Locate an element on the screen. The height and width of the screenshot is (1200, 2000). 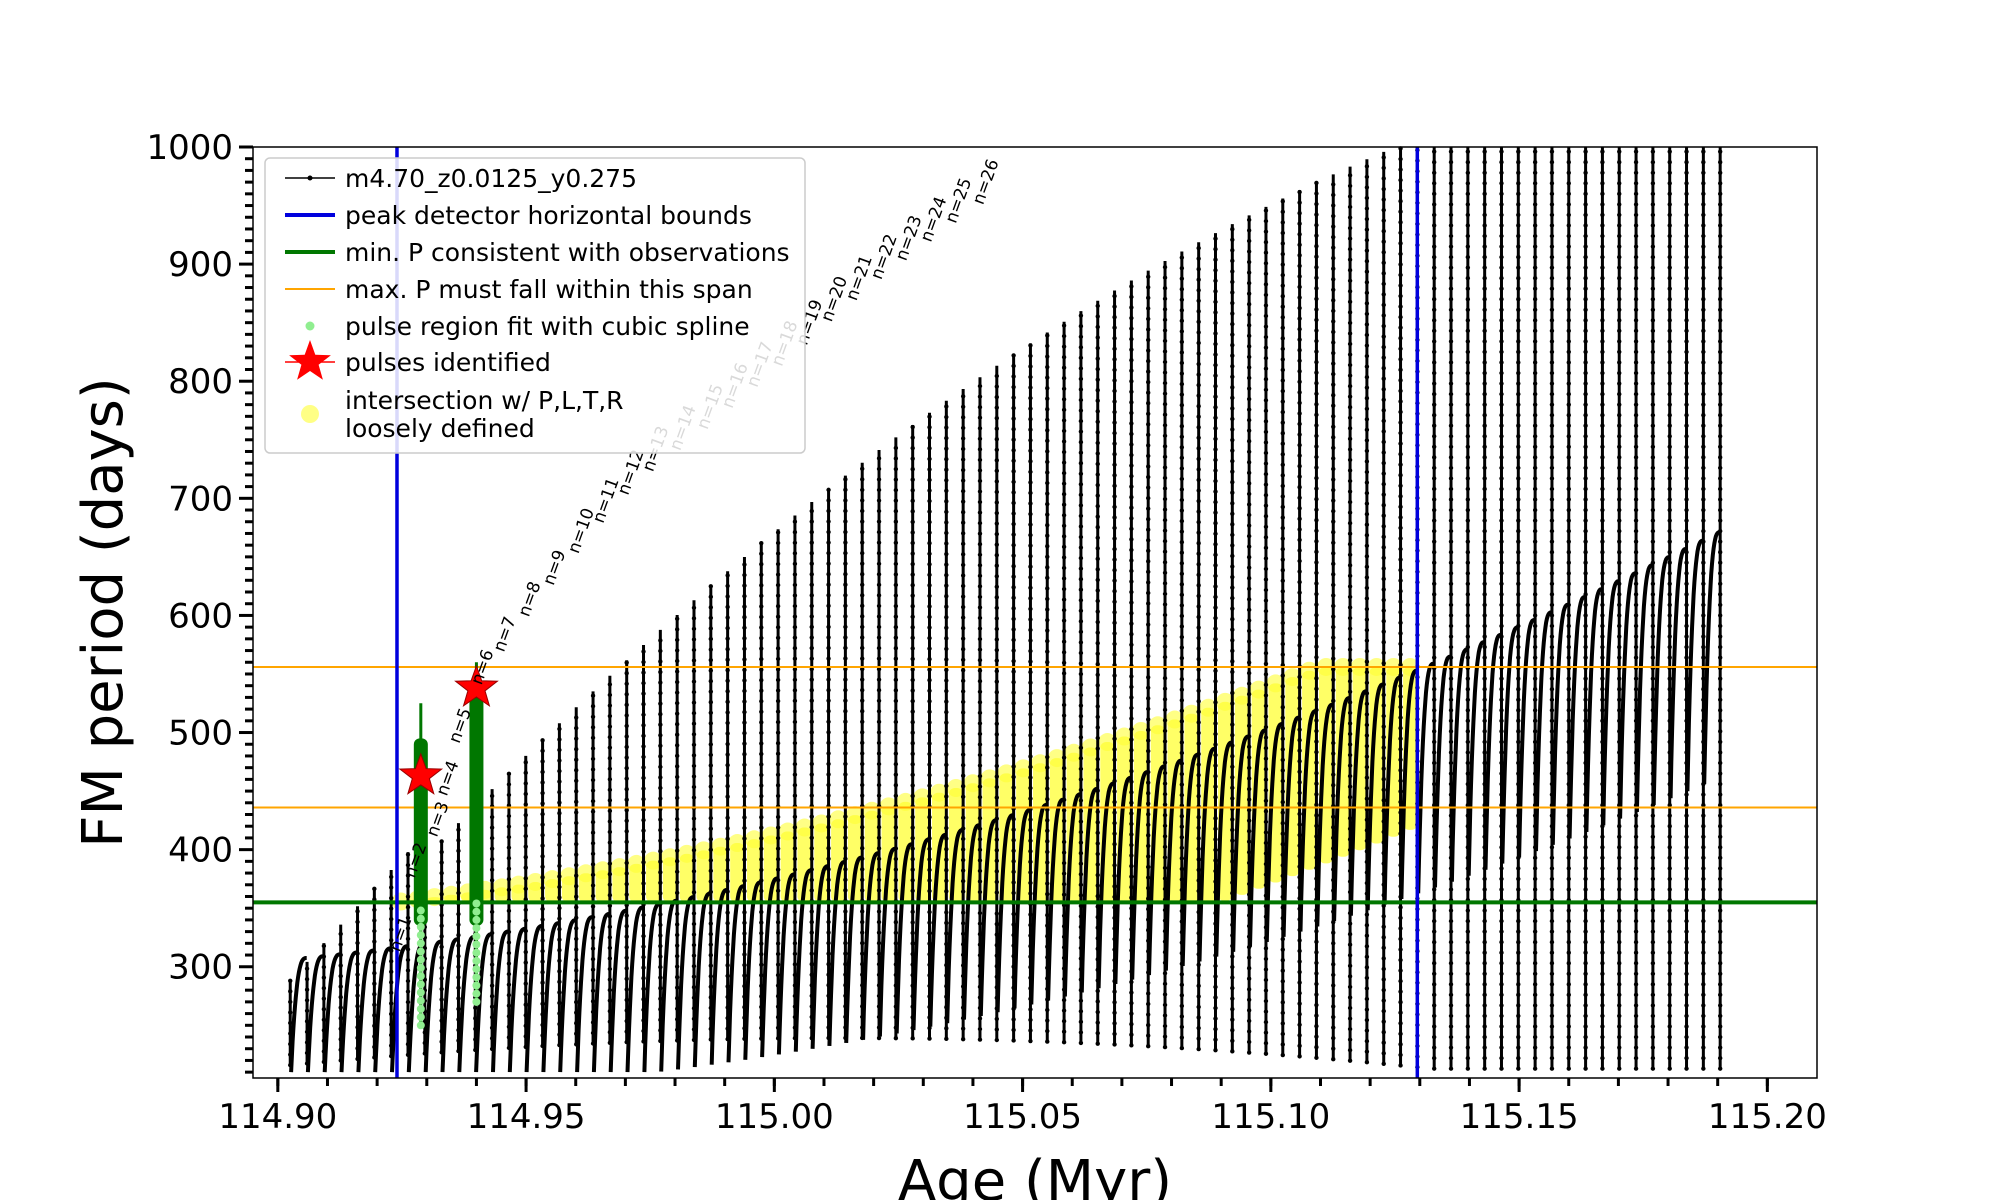
interpulse-arc is located at coordinates (987, 917).